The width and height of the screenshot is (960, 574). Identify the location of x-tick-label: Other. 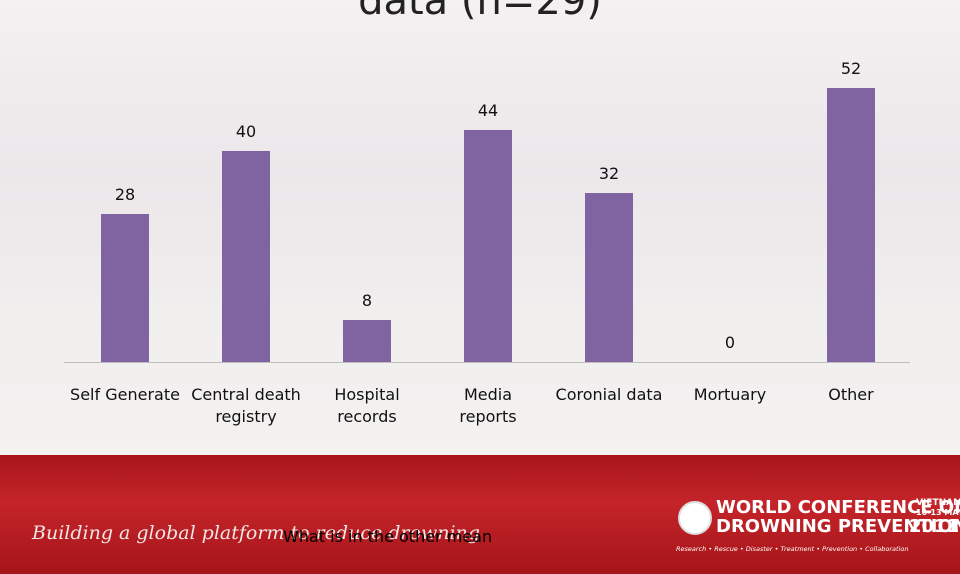
(851, 394).